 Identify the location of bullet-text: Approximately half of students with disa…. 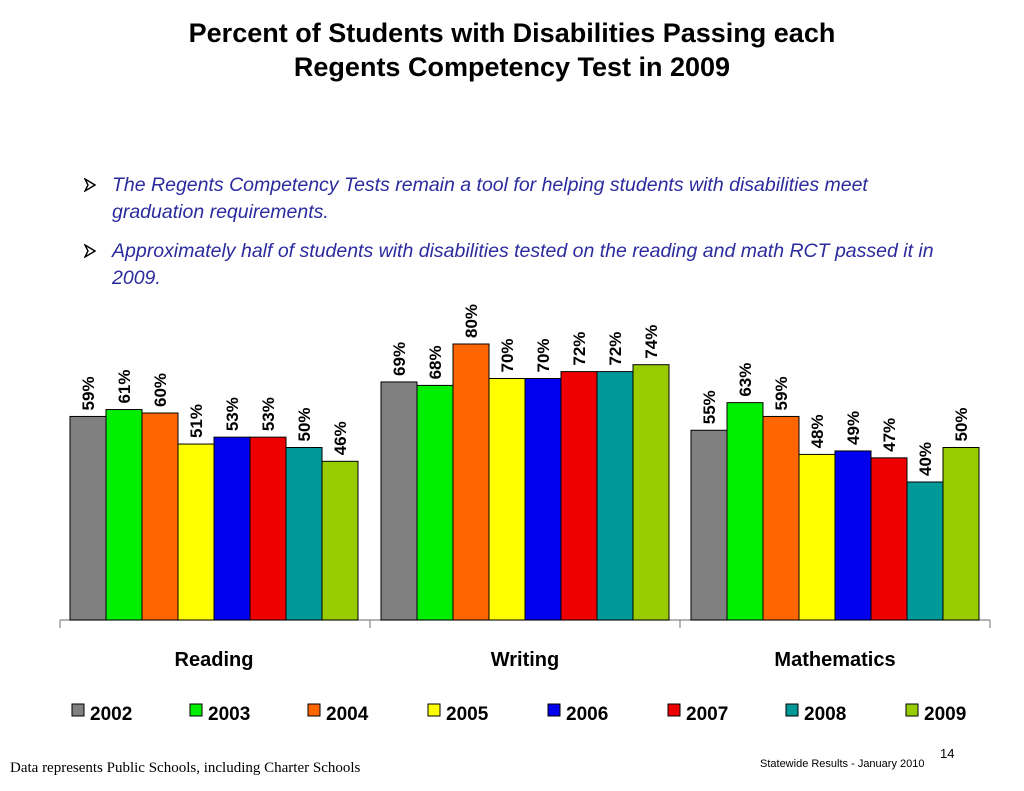
(523, 264).